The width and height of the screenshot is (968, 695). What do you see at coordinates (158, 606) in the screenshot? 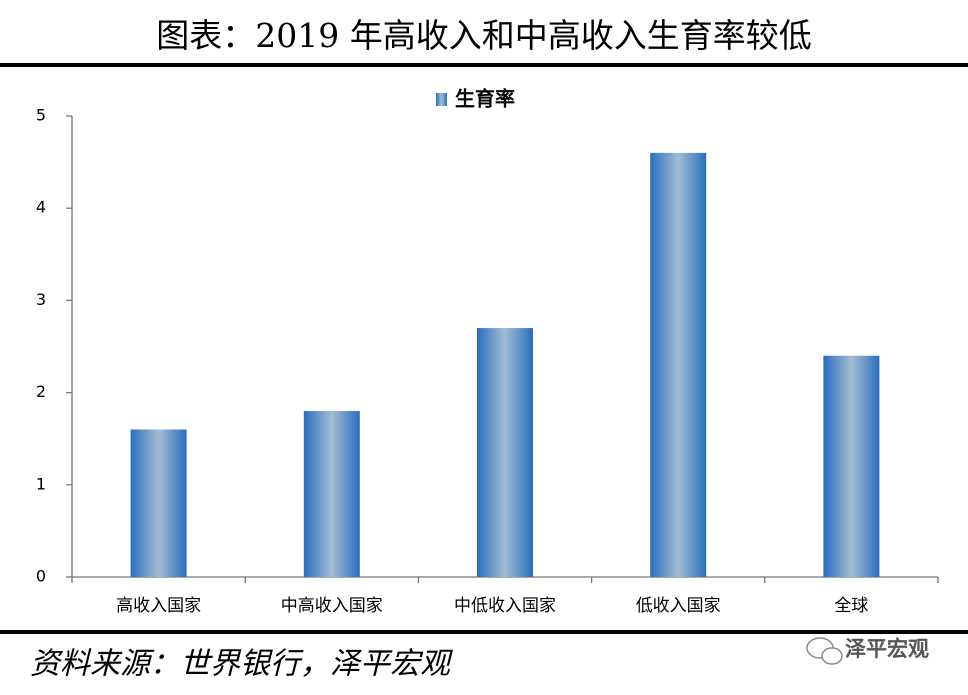
I see `x-tick-label: 高收入国家` at bounding box center [158, 606].